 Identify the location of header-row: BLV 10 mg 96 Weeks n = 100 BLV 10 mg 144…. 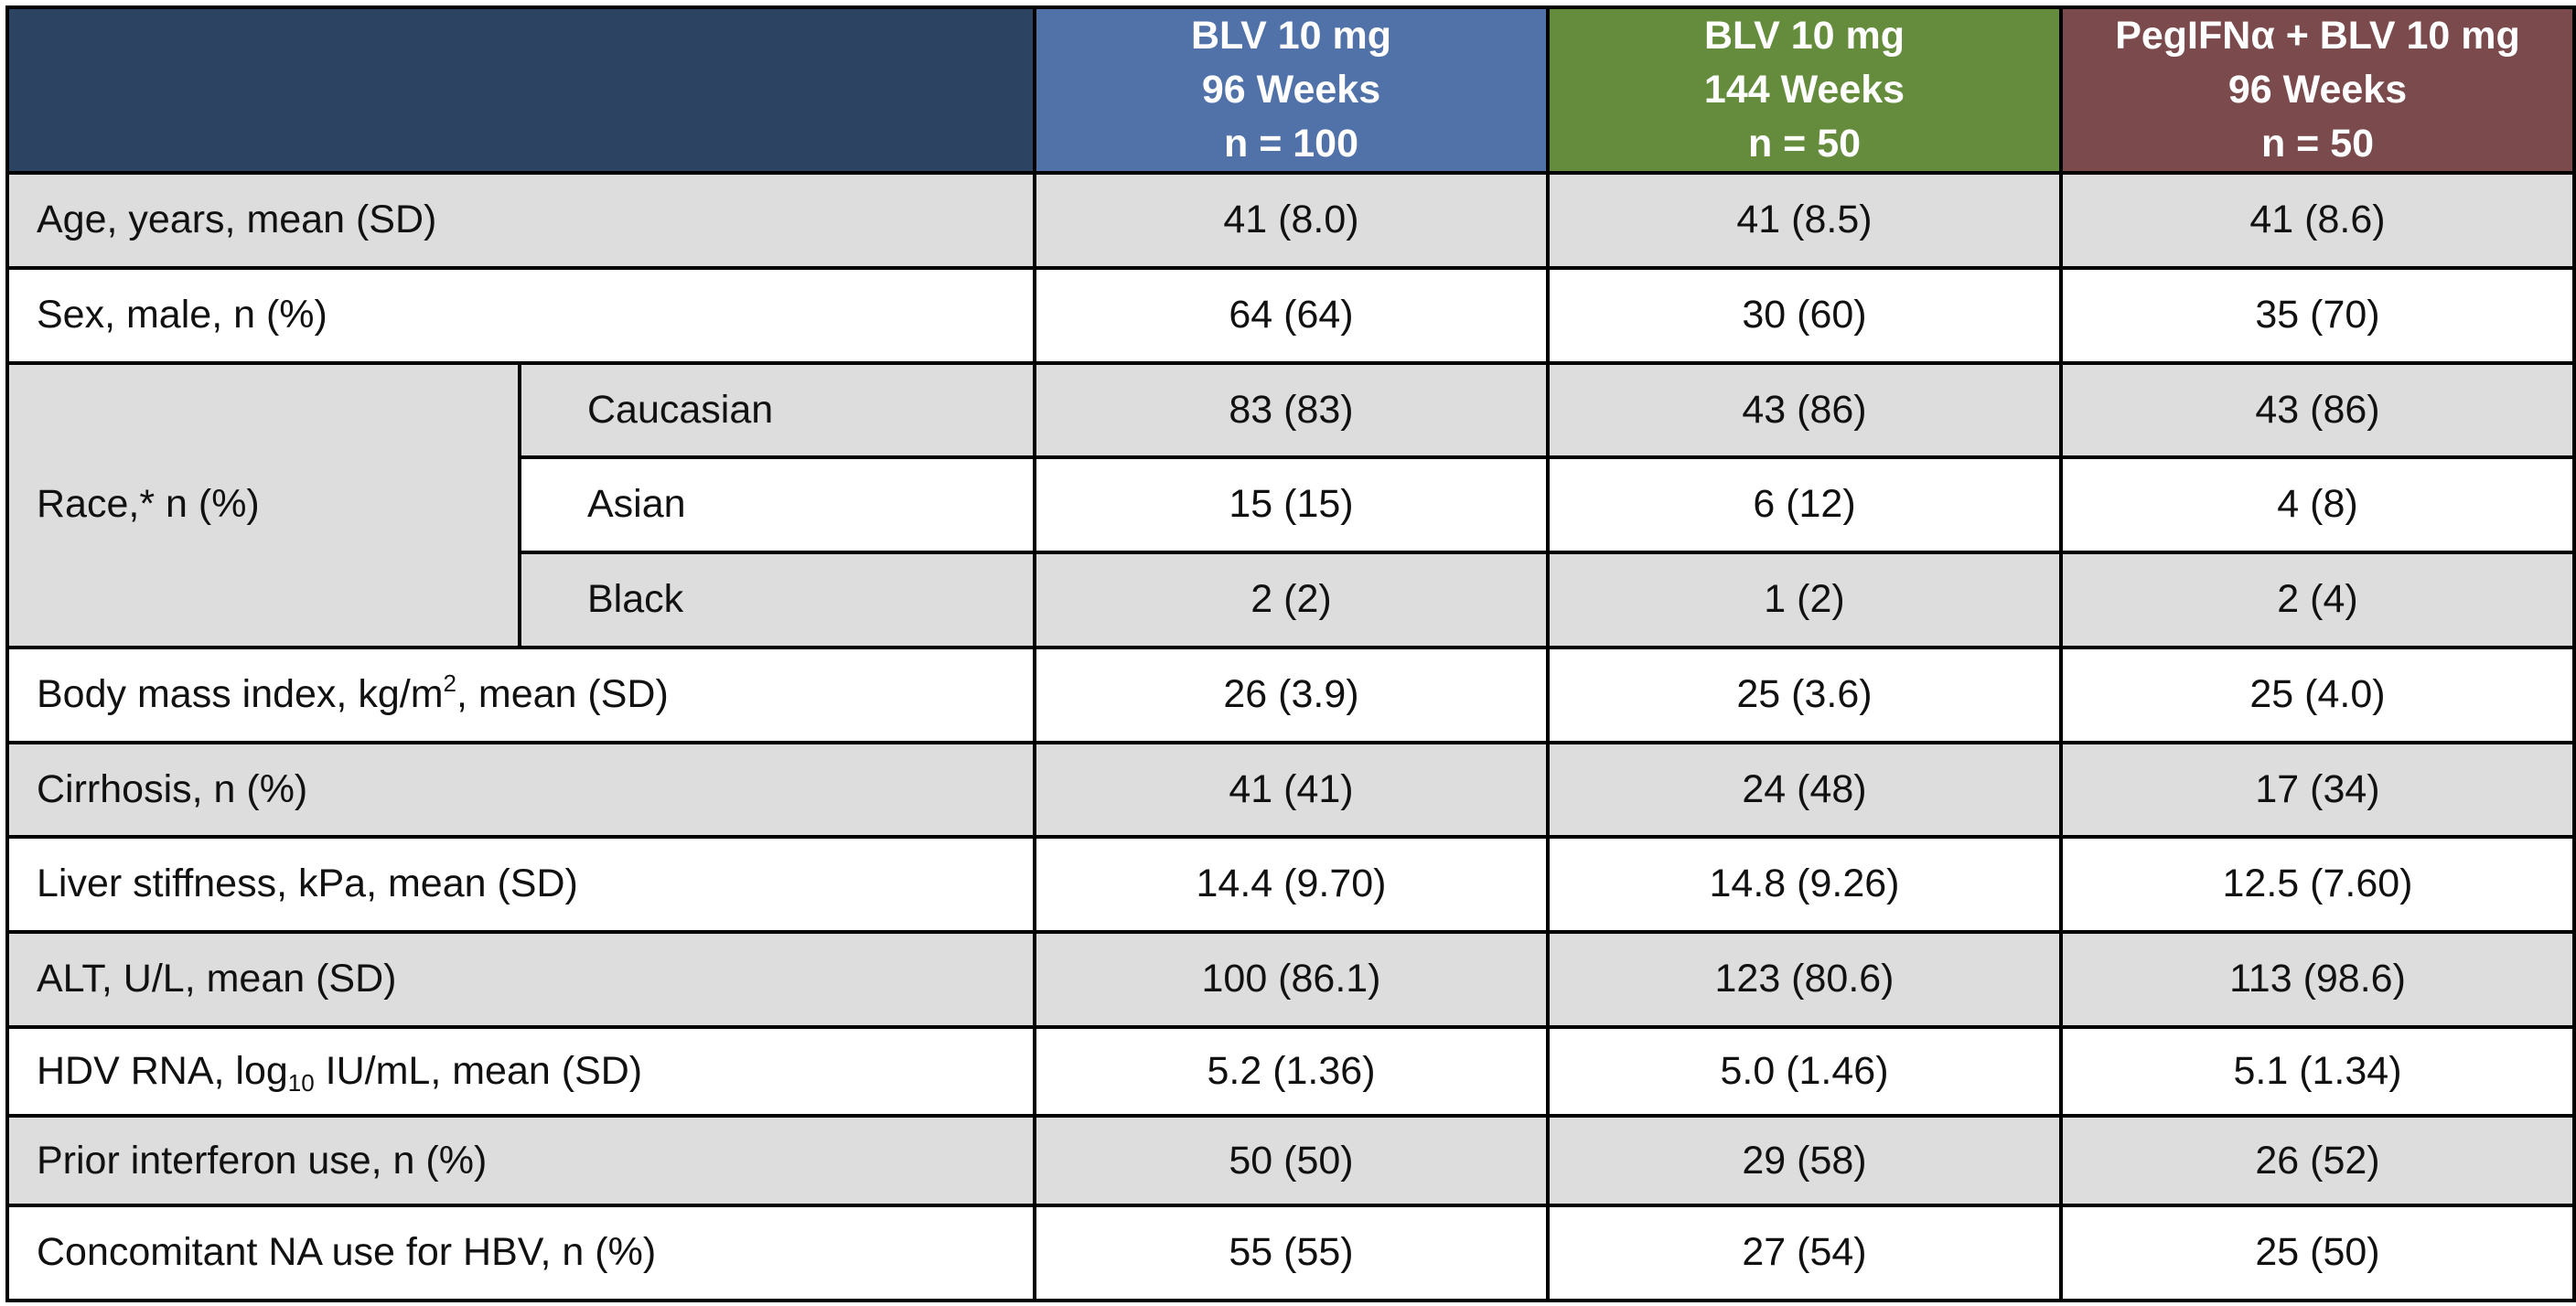
(1291, 90).